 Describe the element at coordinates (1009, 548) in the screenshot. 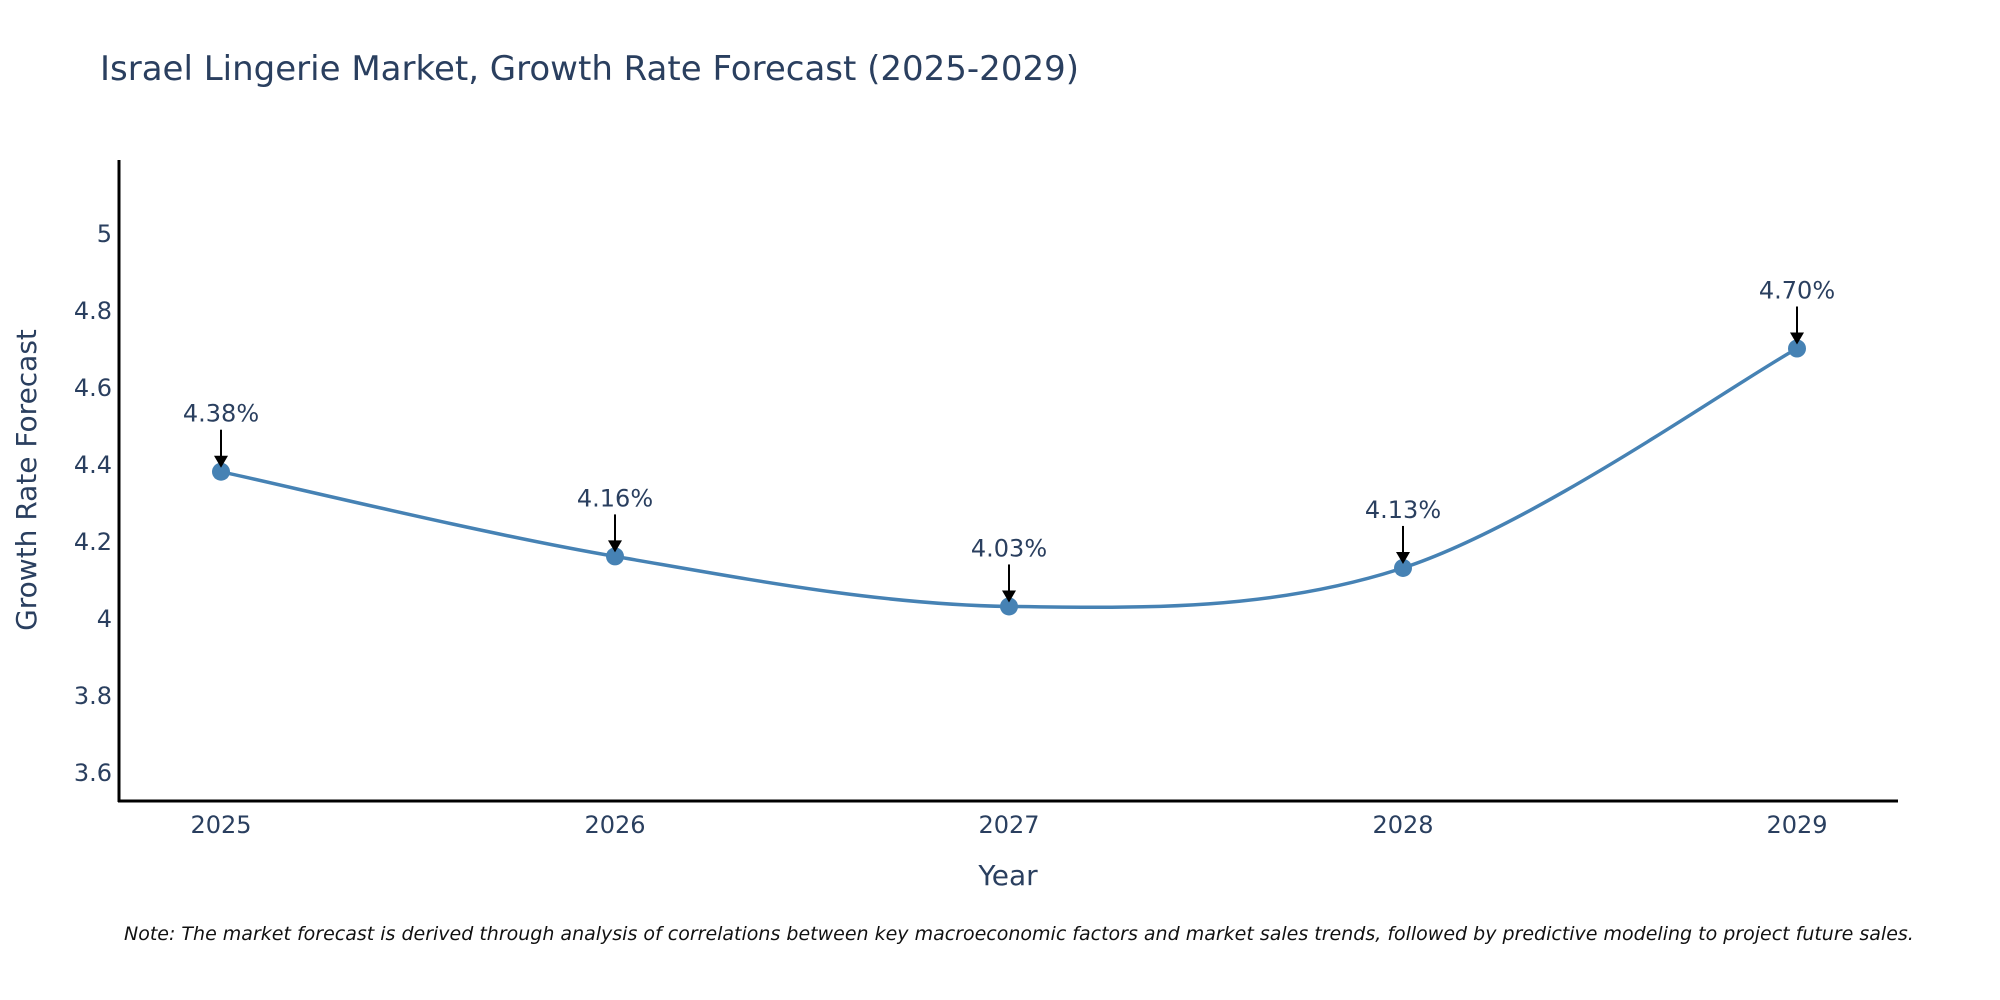

I see `data-label: 4.03%` at that location.